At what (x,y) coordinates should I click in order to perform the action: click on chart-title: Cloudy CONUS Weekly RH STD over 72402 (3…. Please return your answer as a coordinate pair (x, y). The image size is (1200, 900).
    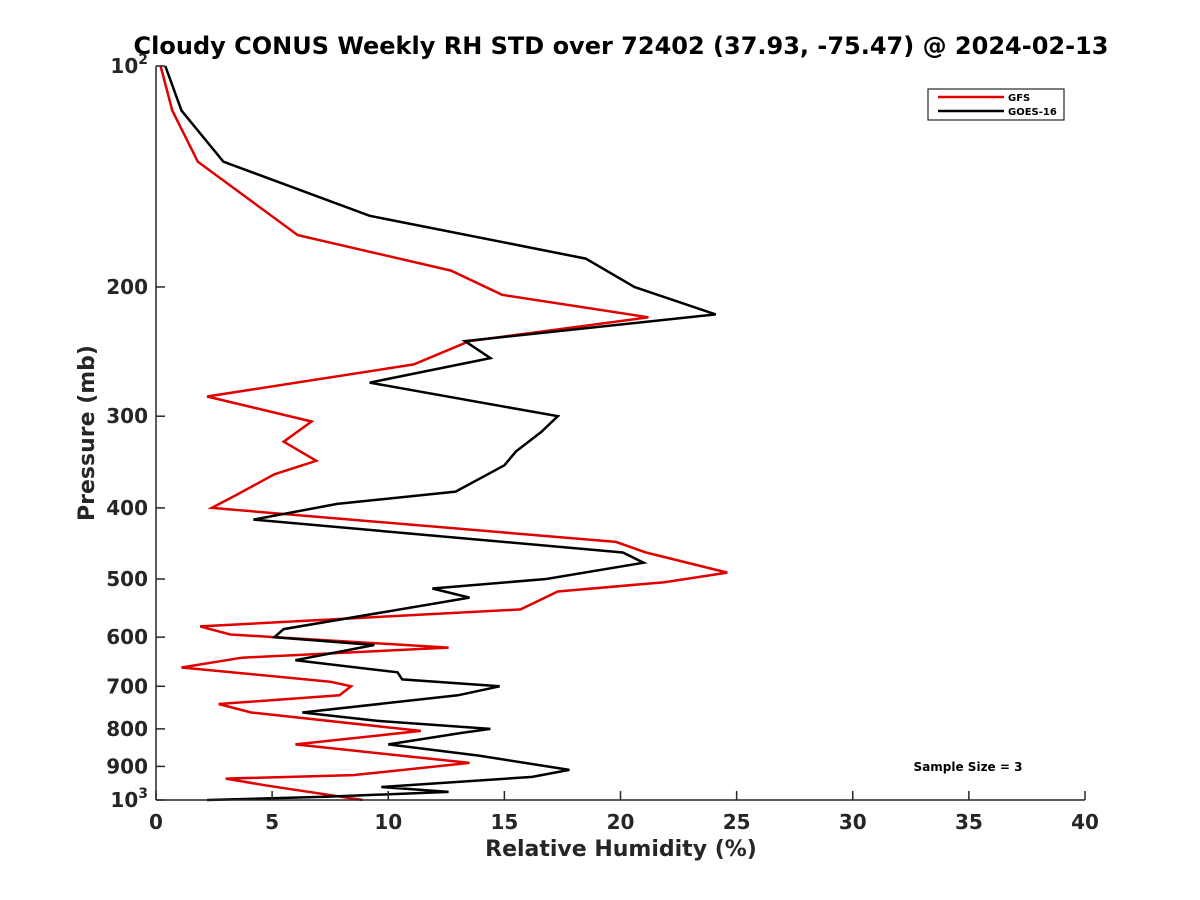
    Looking at the image, I should click on (621, 46).